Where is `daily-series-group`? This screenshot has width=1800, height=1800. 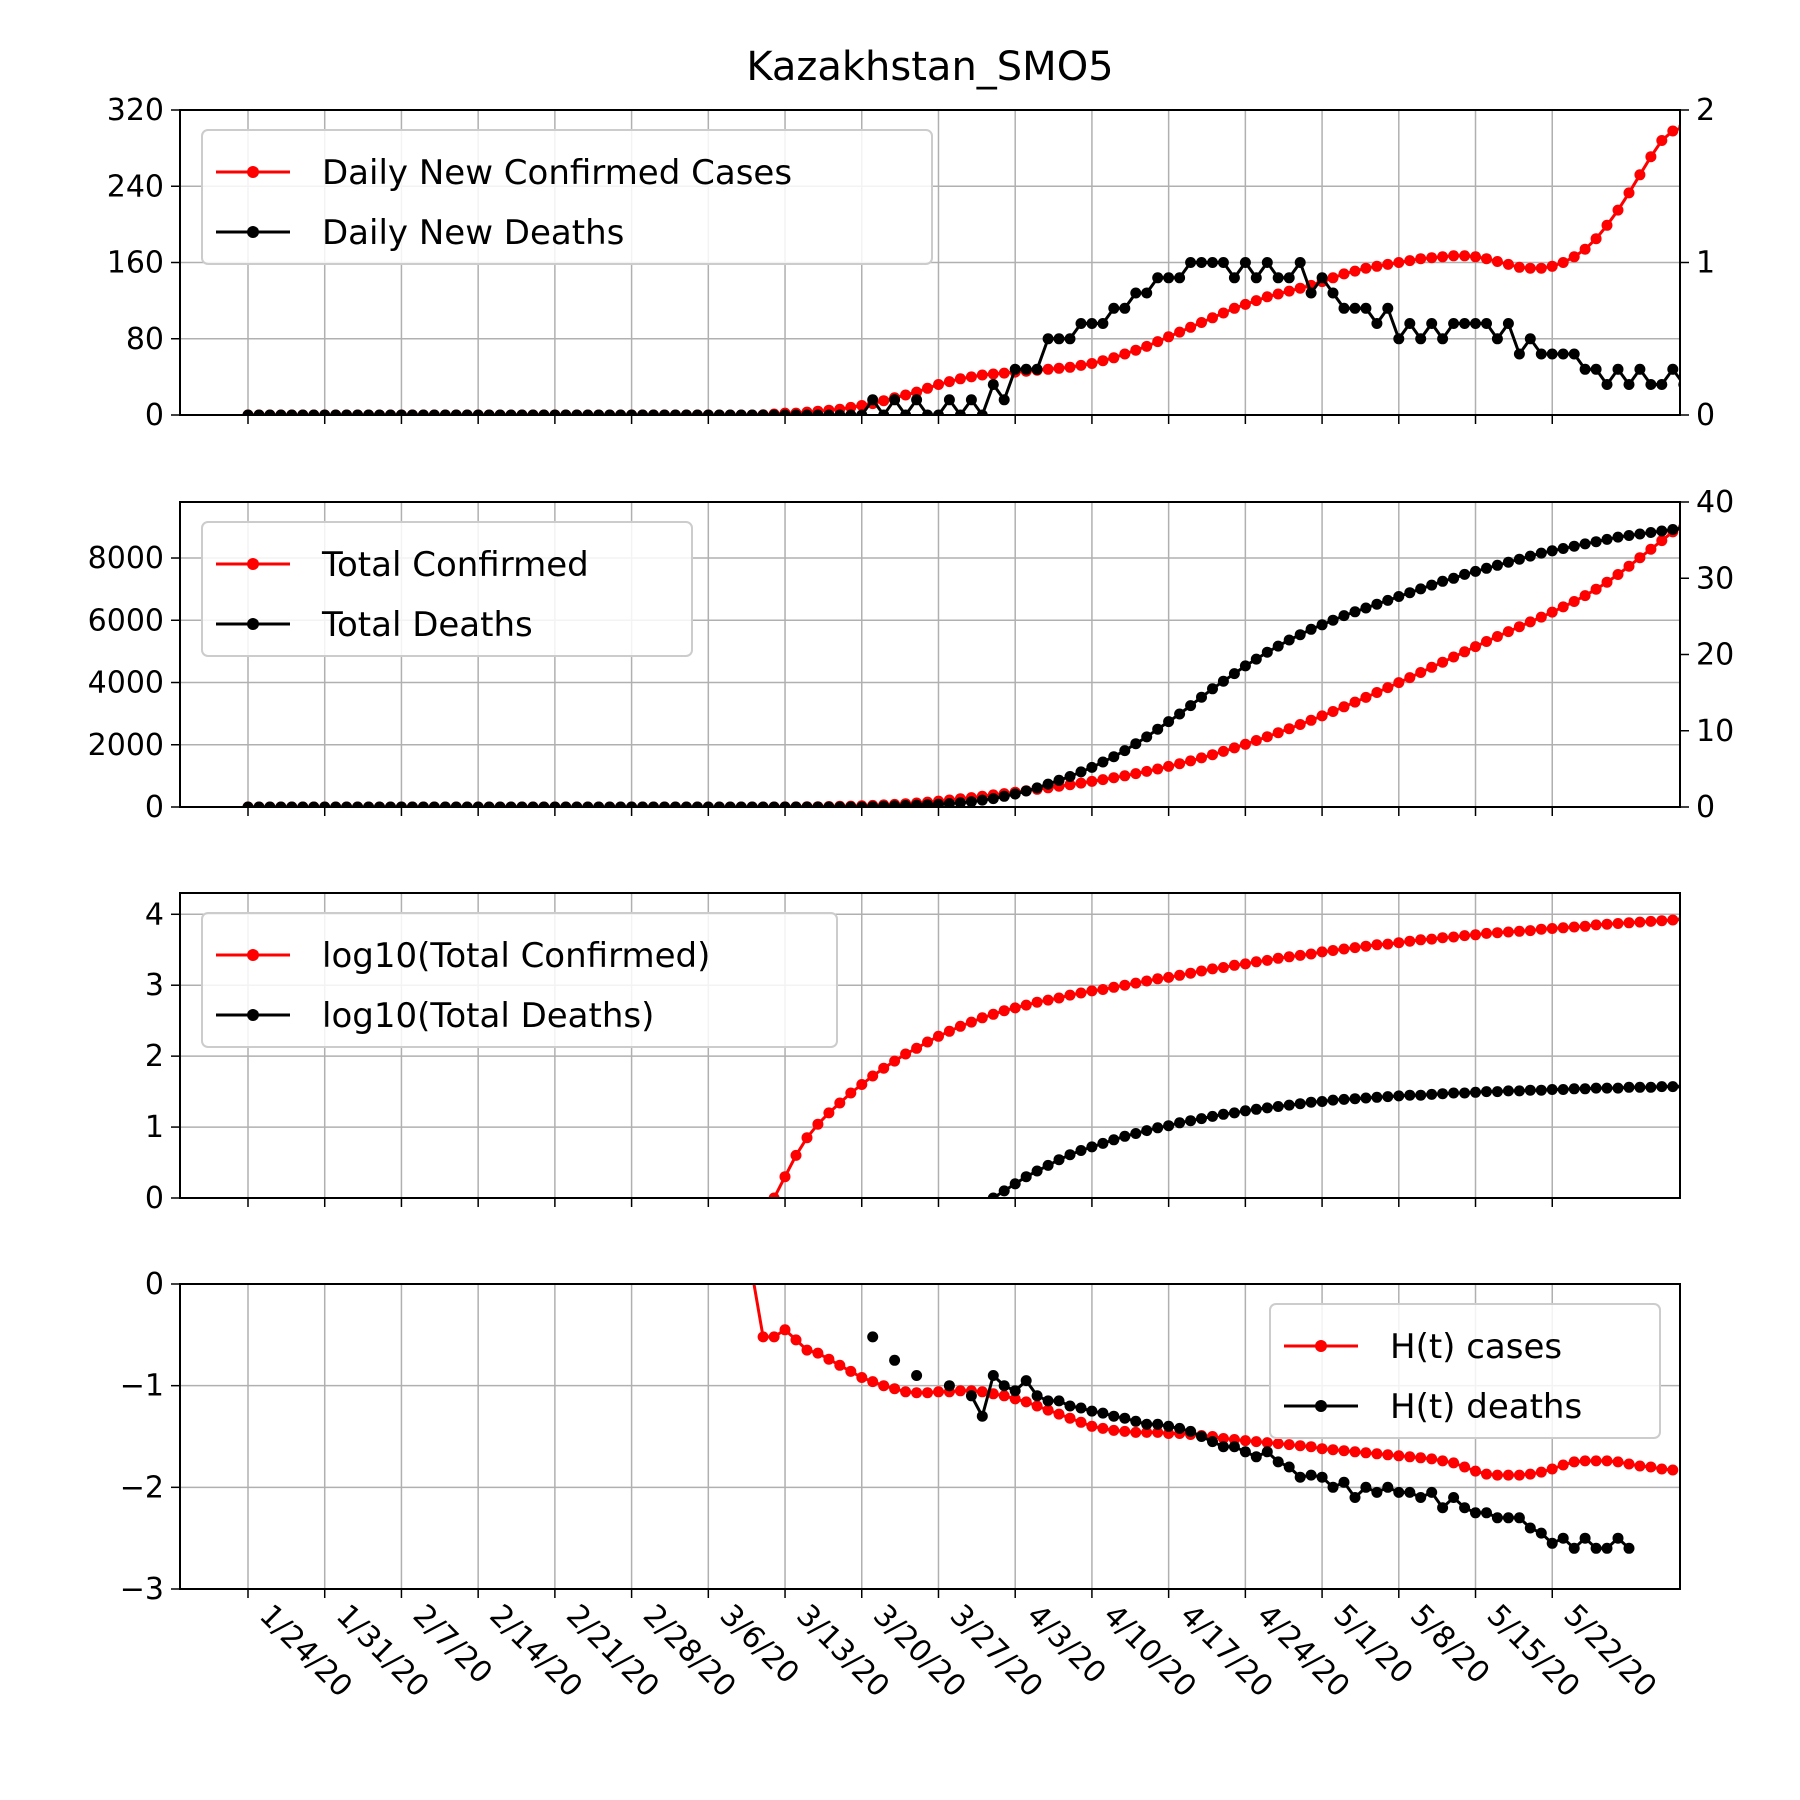 daily-series-group is located at coordinates (961, 269).